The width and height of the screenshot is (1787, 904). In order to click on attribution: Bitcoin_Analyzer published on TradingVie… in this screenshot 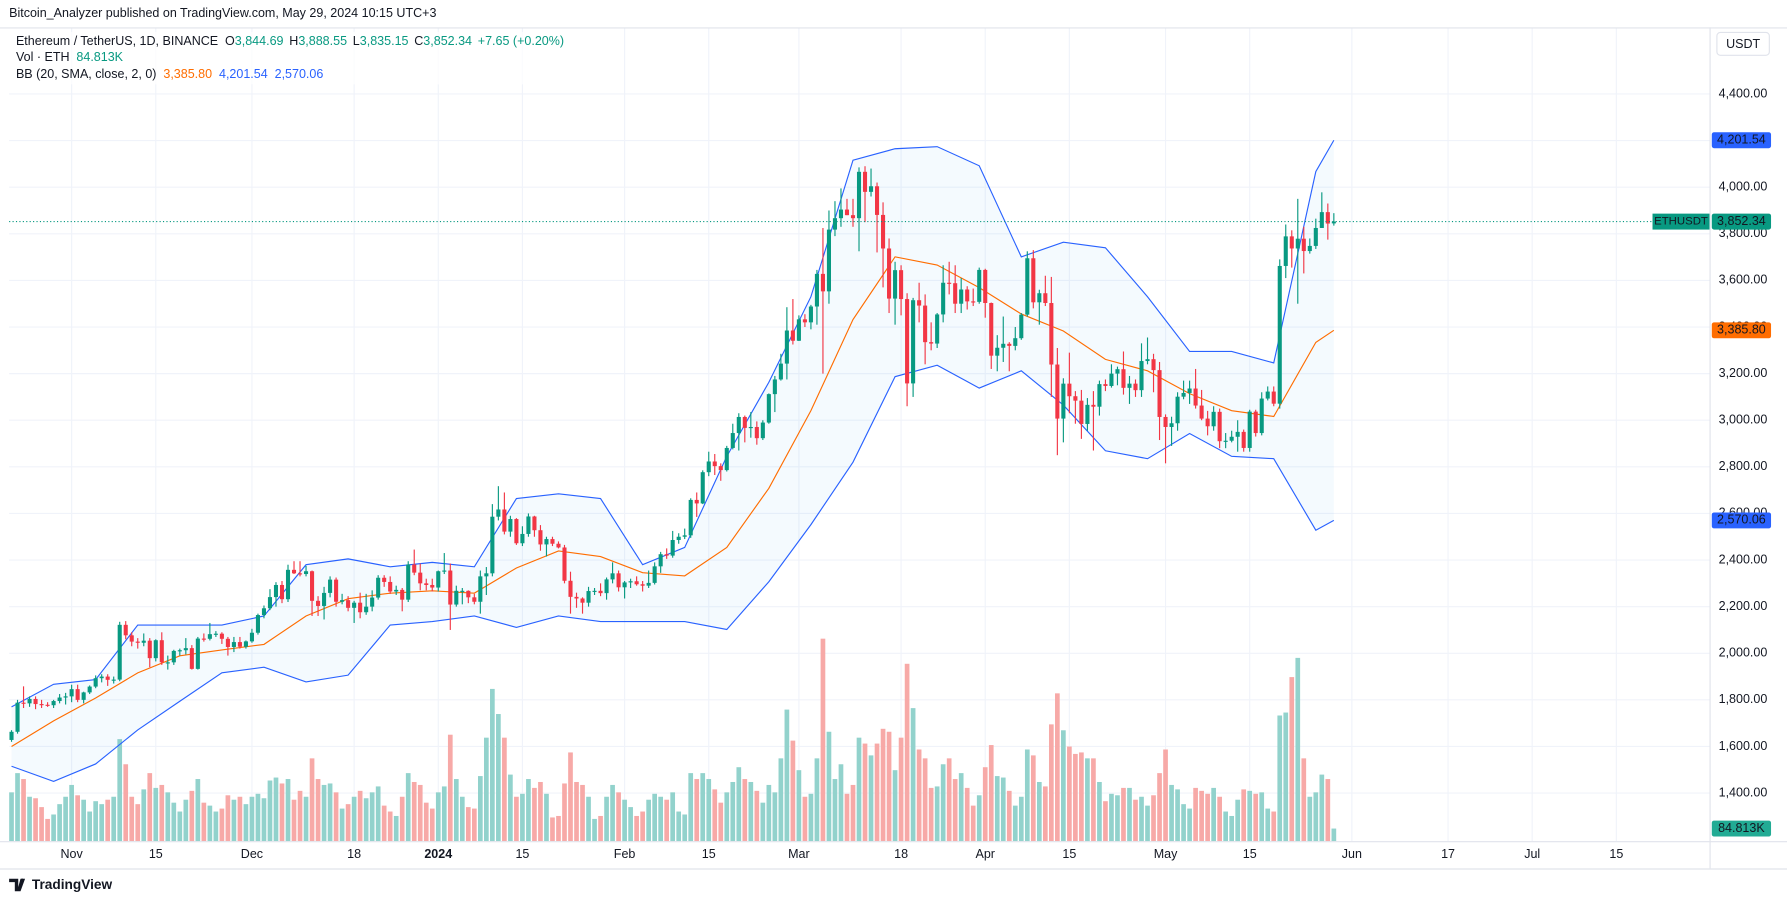, I will do `click(222, 13)`.